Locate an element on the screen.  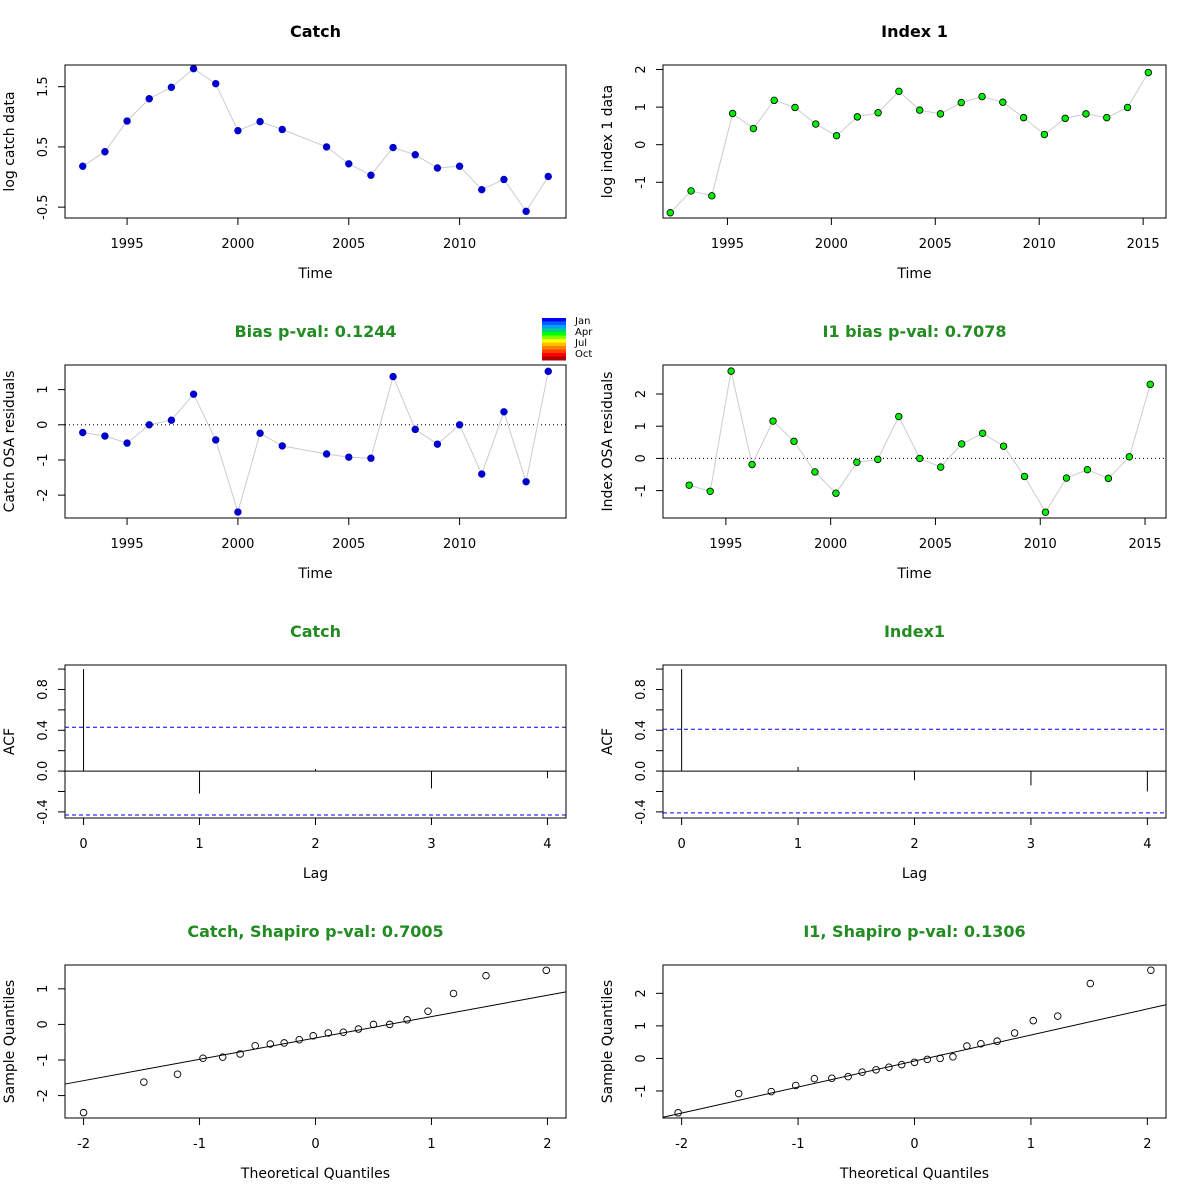
catch-ts-ylabel: log catch data is located at coordinates (10, 141).